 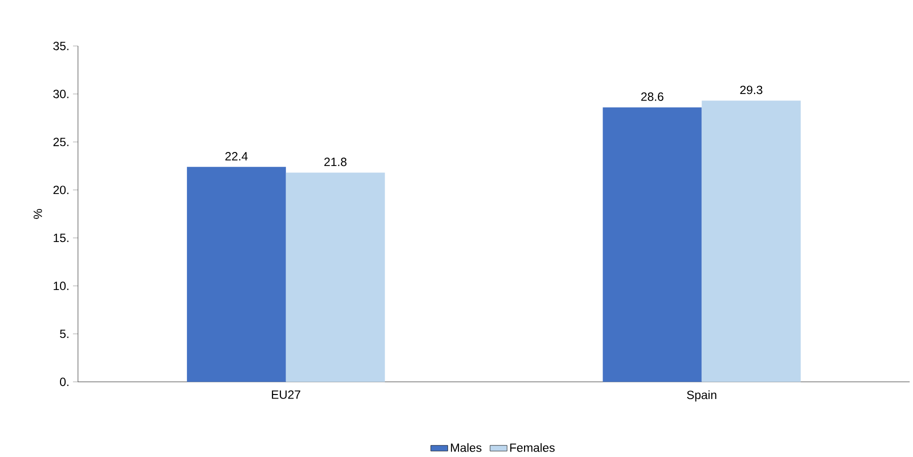 I want to click on x-tick-label: Spain, so click(x=701, y=396).